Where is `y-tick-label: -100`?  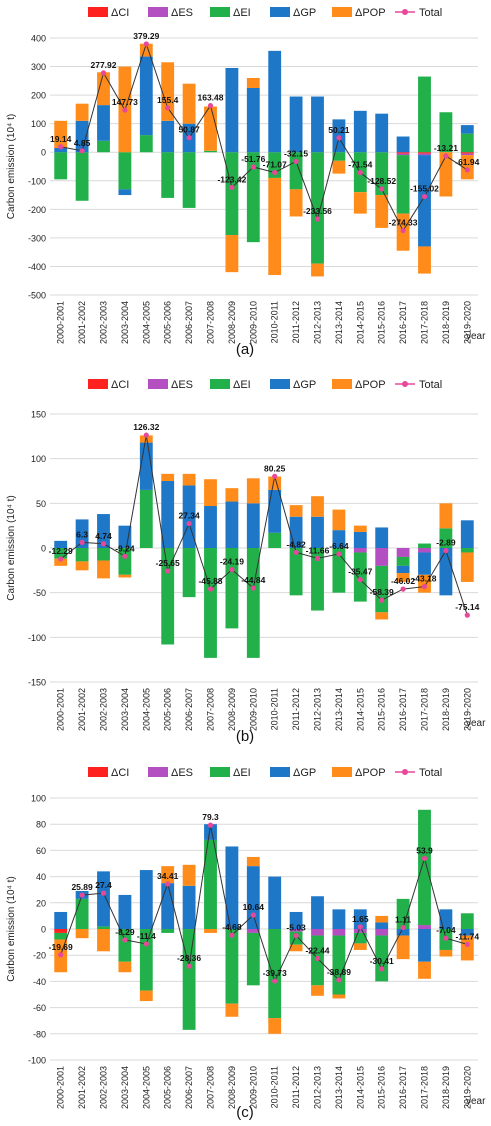
y-tick-label: -100 is located at coordinates (37, 638).